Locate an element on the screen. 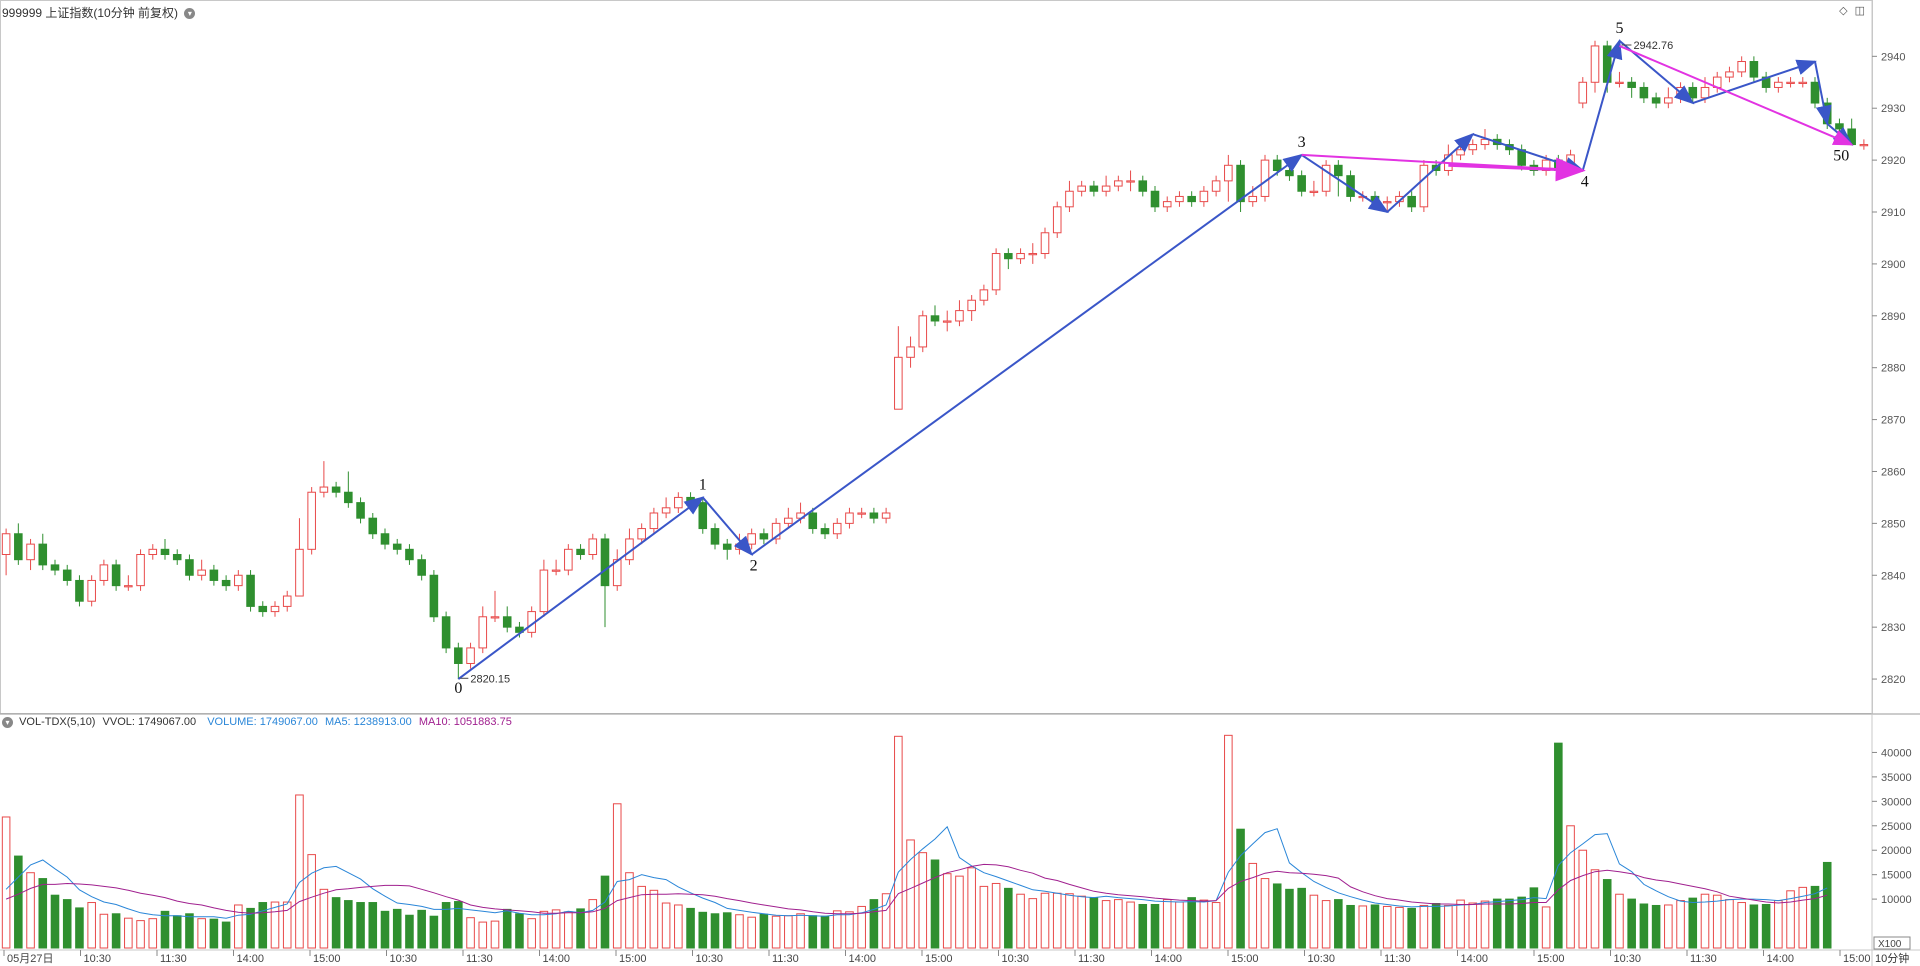 The height and width of the screenshot is (966, 1920). price-tick-label: 2870 is located at coordinates (1893, 421).